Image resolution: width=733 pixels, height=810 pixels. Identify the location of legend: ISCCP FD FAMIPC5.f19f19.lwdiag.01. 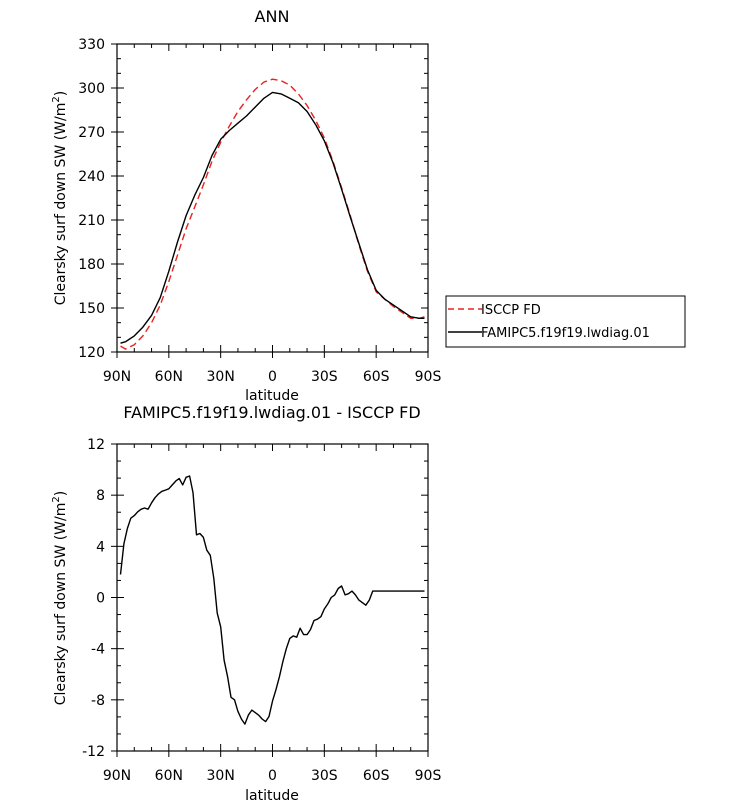
(565, 321).